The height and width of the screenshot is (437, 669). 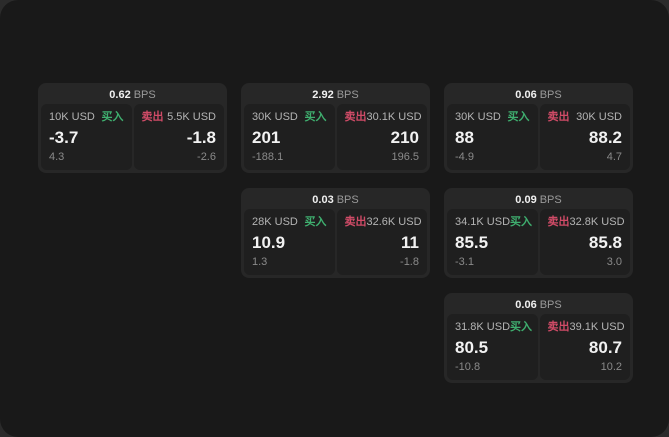 What do you see at coordinates (191, 117) in the screenshot?
I see `sell-size-label: 5.5K USD` at bounding box center [191, 117].